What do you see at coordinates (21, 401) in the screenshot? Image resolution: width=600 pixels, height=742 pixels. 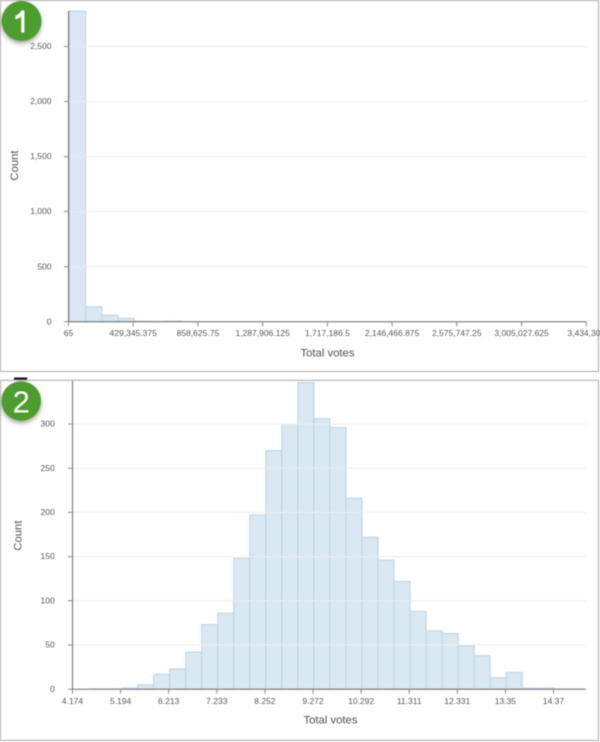 I see `svg-text: 2` at bounding box center [21, 401].